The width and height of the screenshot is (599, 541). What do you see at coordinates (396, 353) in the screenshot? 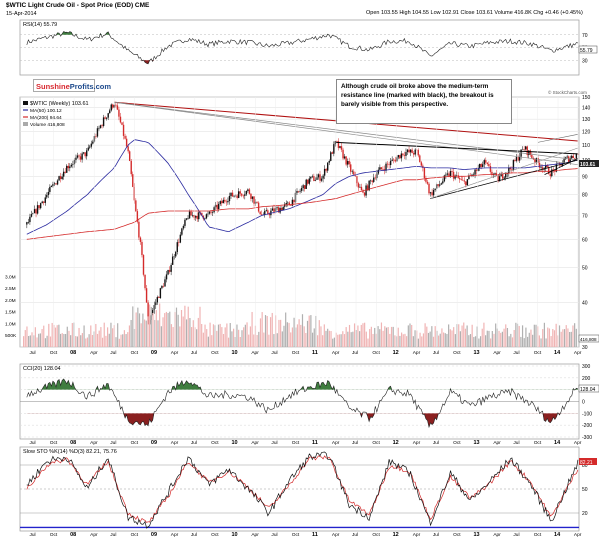
I see `x-tick-label: 12` at bounding box center [396, 353].